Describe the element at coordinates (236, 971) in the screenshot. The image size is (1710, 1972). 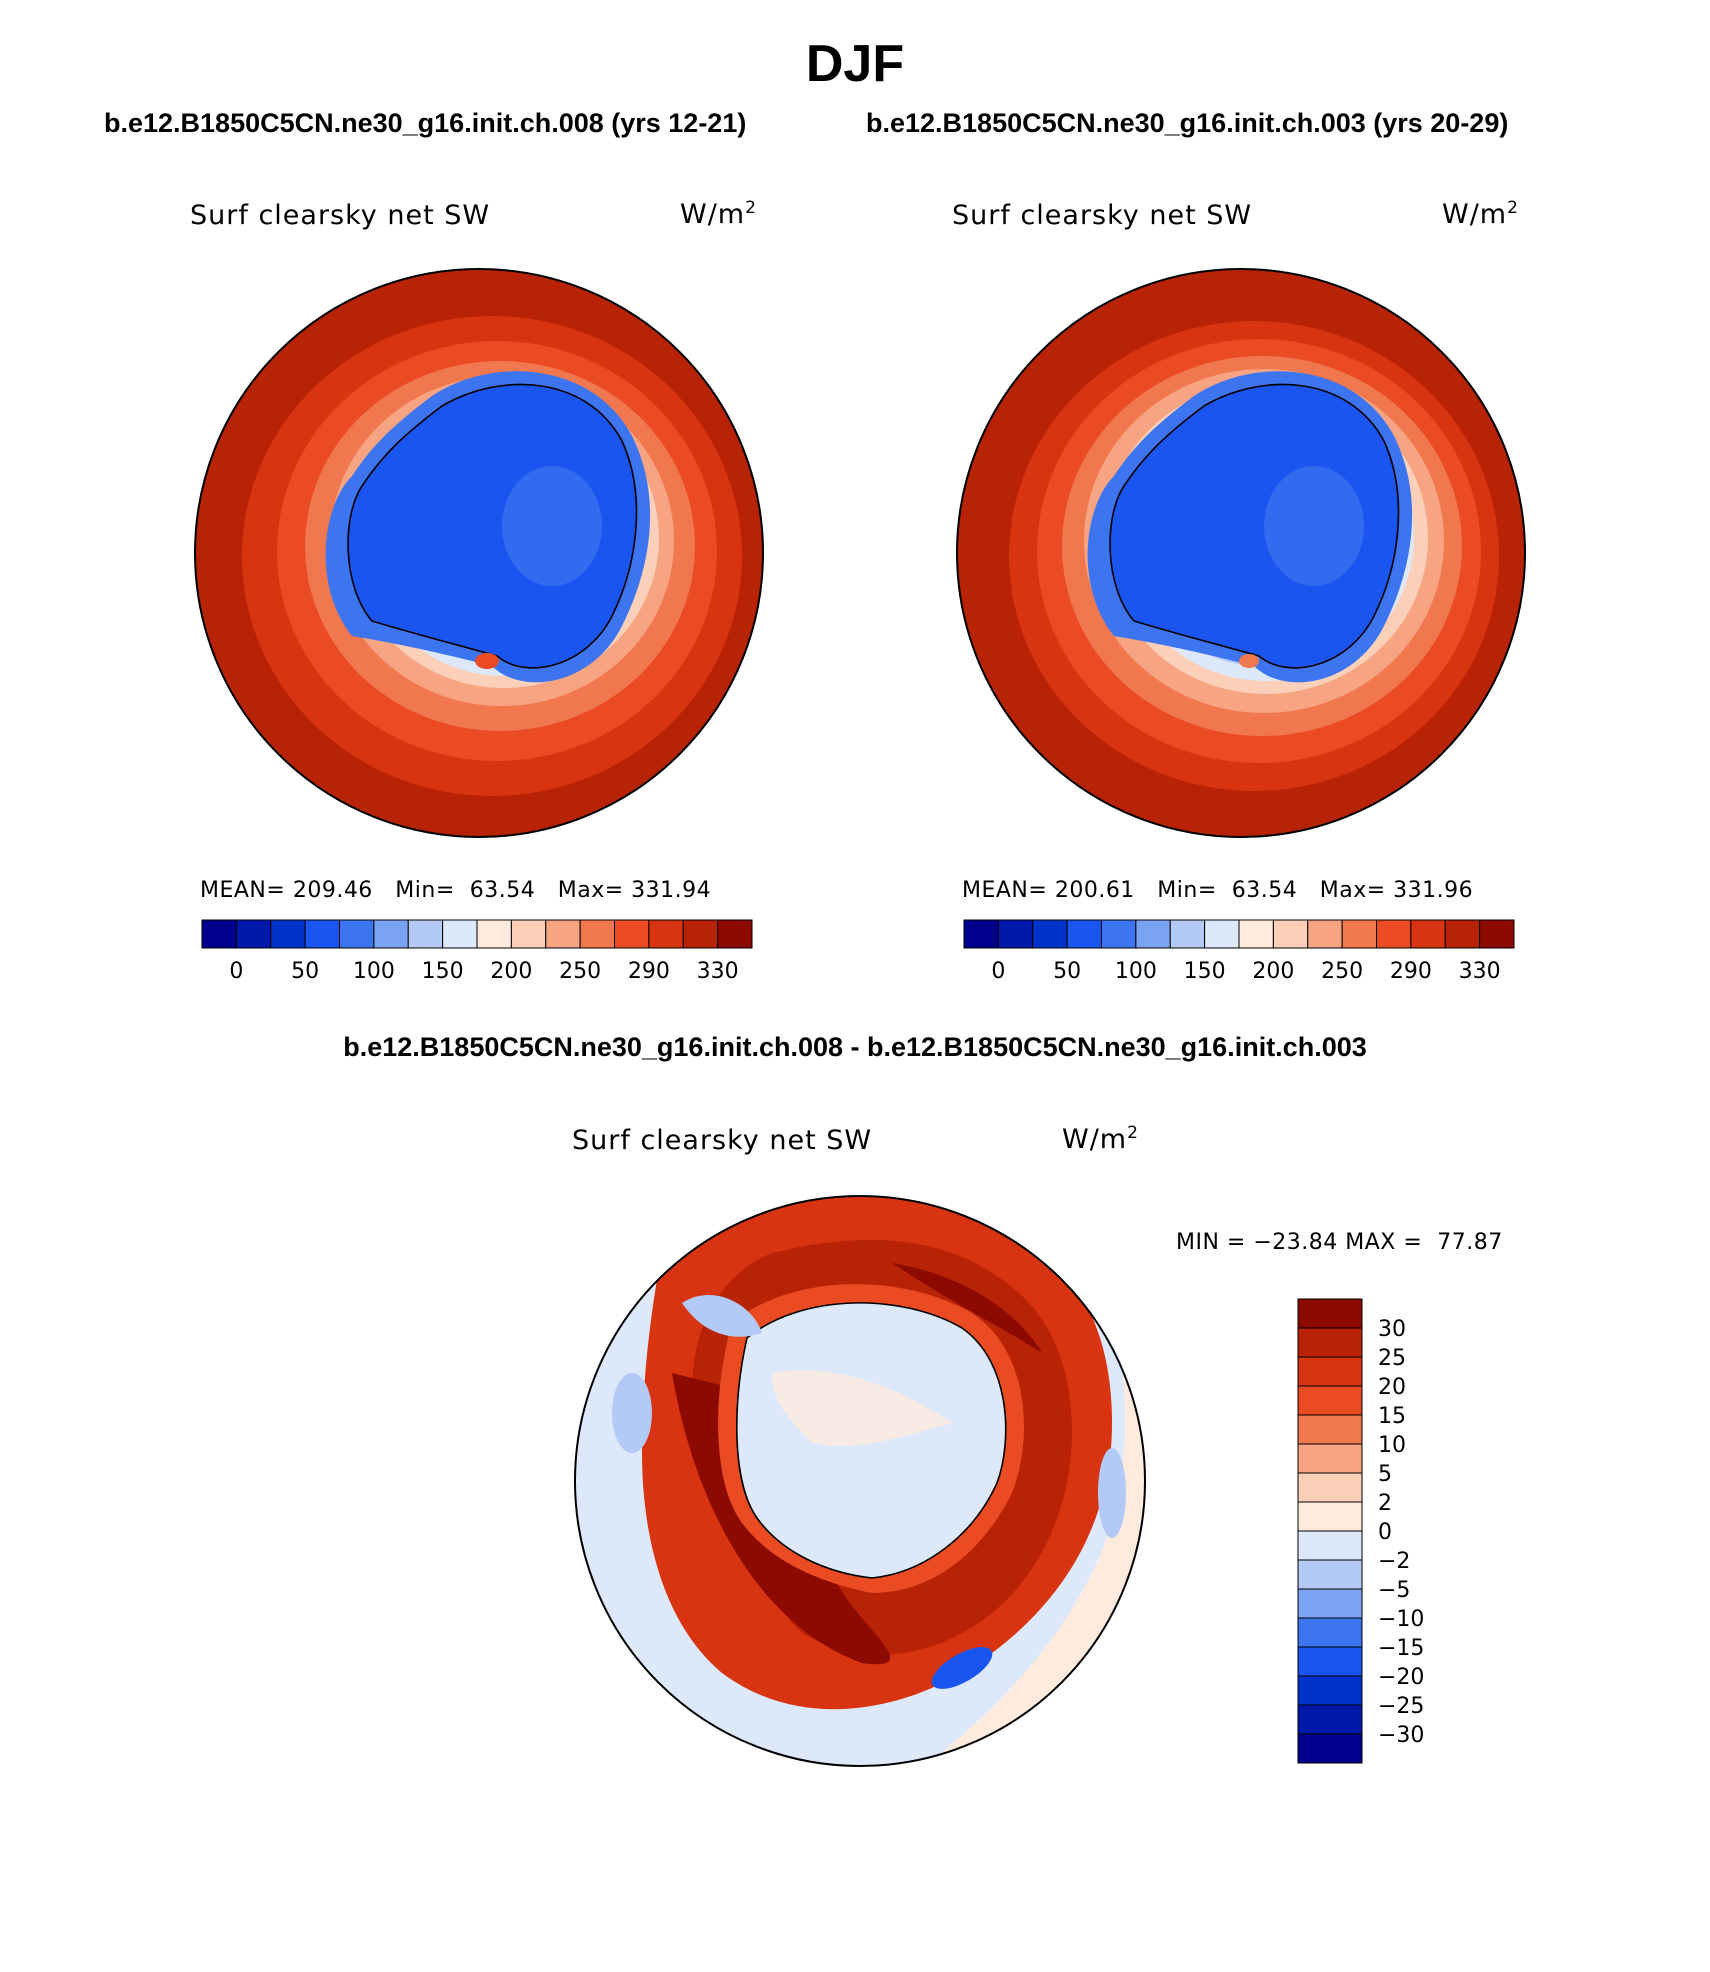
I see `colorbar-a-label: 0` at that location.